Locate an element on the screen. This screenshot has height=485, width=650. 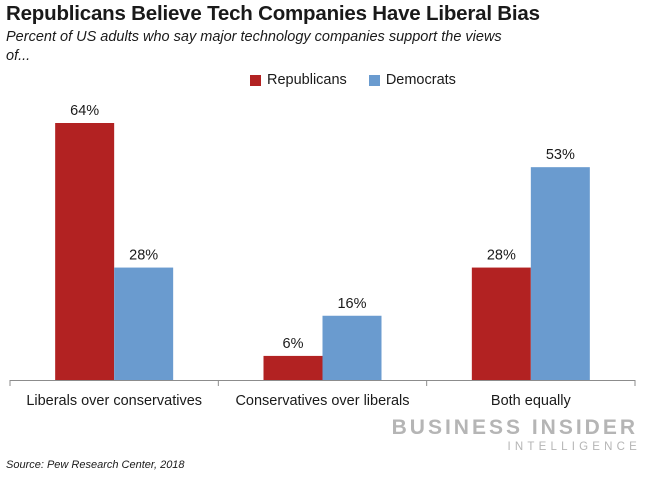
category-label-0: Liberals over conservatives is located at coordinates (114, 401).